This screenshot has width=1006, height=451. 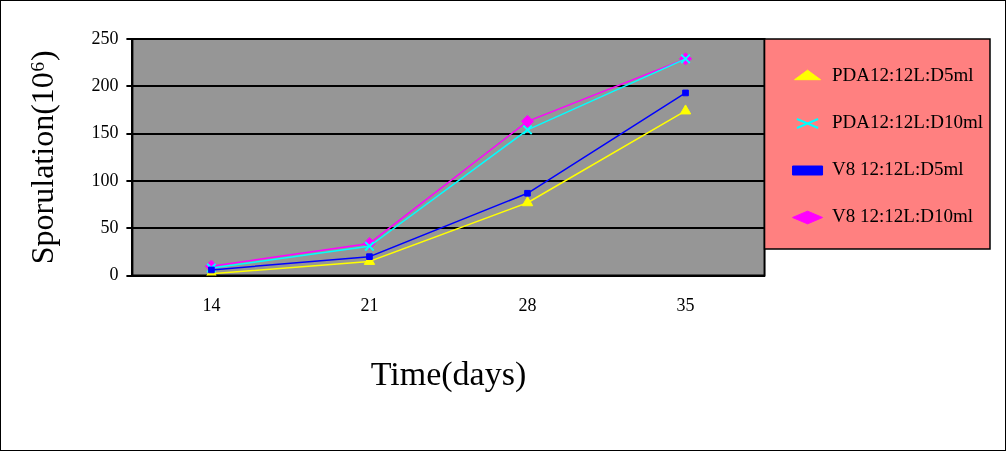 I want to click on x-tick-label: 35, so click(x=685, y=305).